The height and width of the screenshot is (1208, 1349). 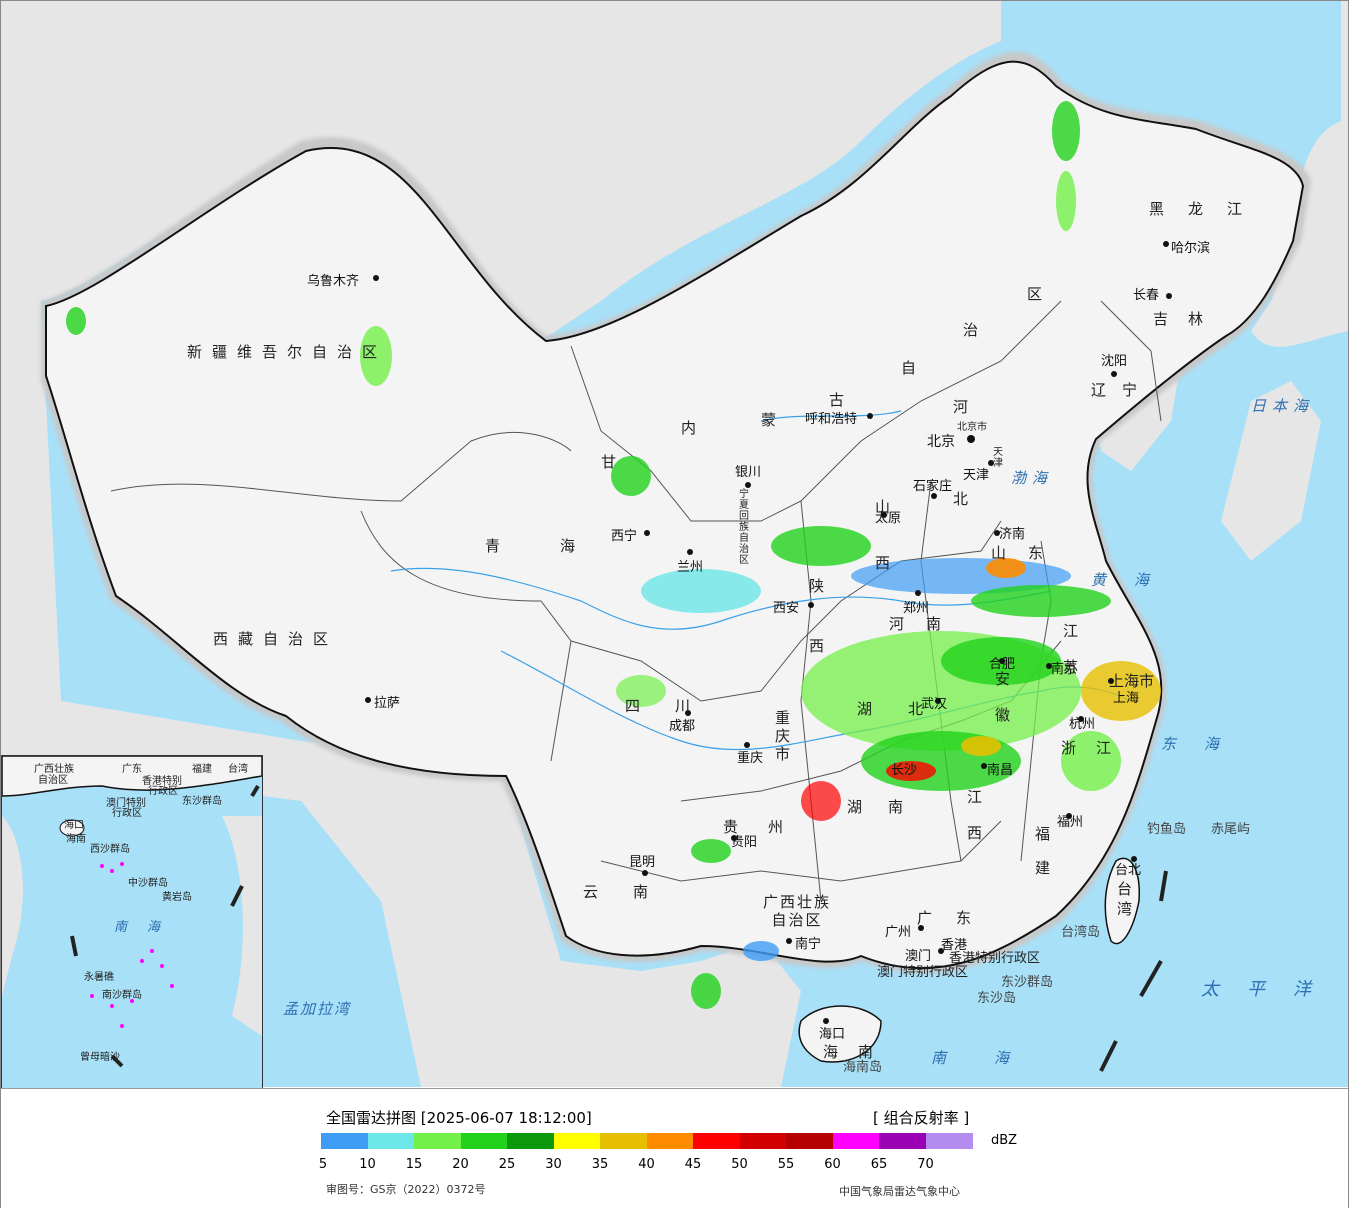 I want to click on label-hainan: 海南, so click(x=858, y=1052).